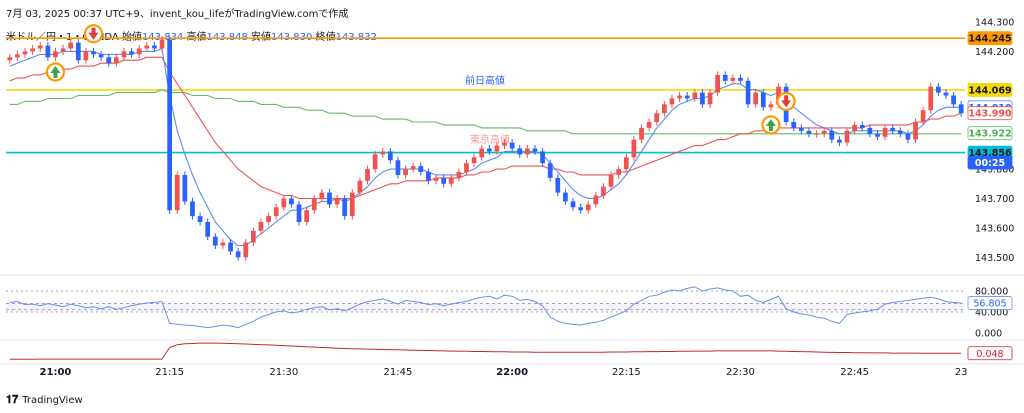 This screenshot has height=413, width=1024. What do you see at coordinates (990, 303) in the screenshot?
I see `osc-last-bg` at bounding box center [990, 303].